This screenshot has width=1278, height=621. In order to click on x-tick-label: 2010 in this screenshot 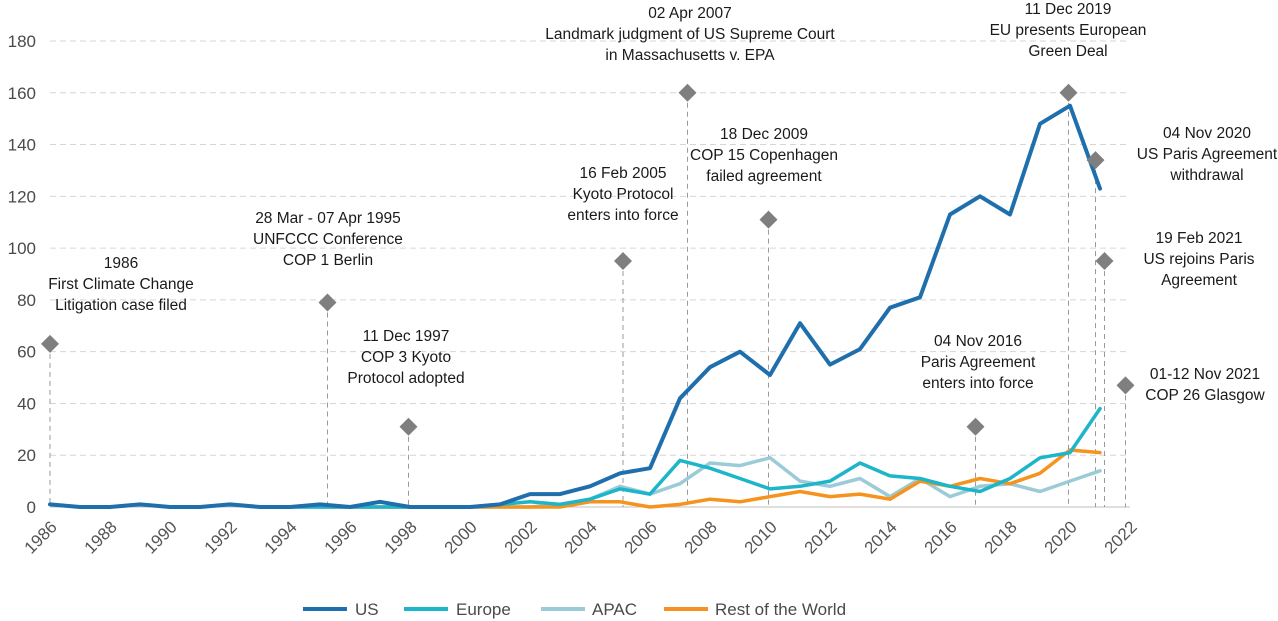, I will do `click(761, 537)`.